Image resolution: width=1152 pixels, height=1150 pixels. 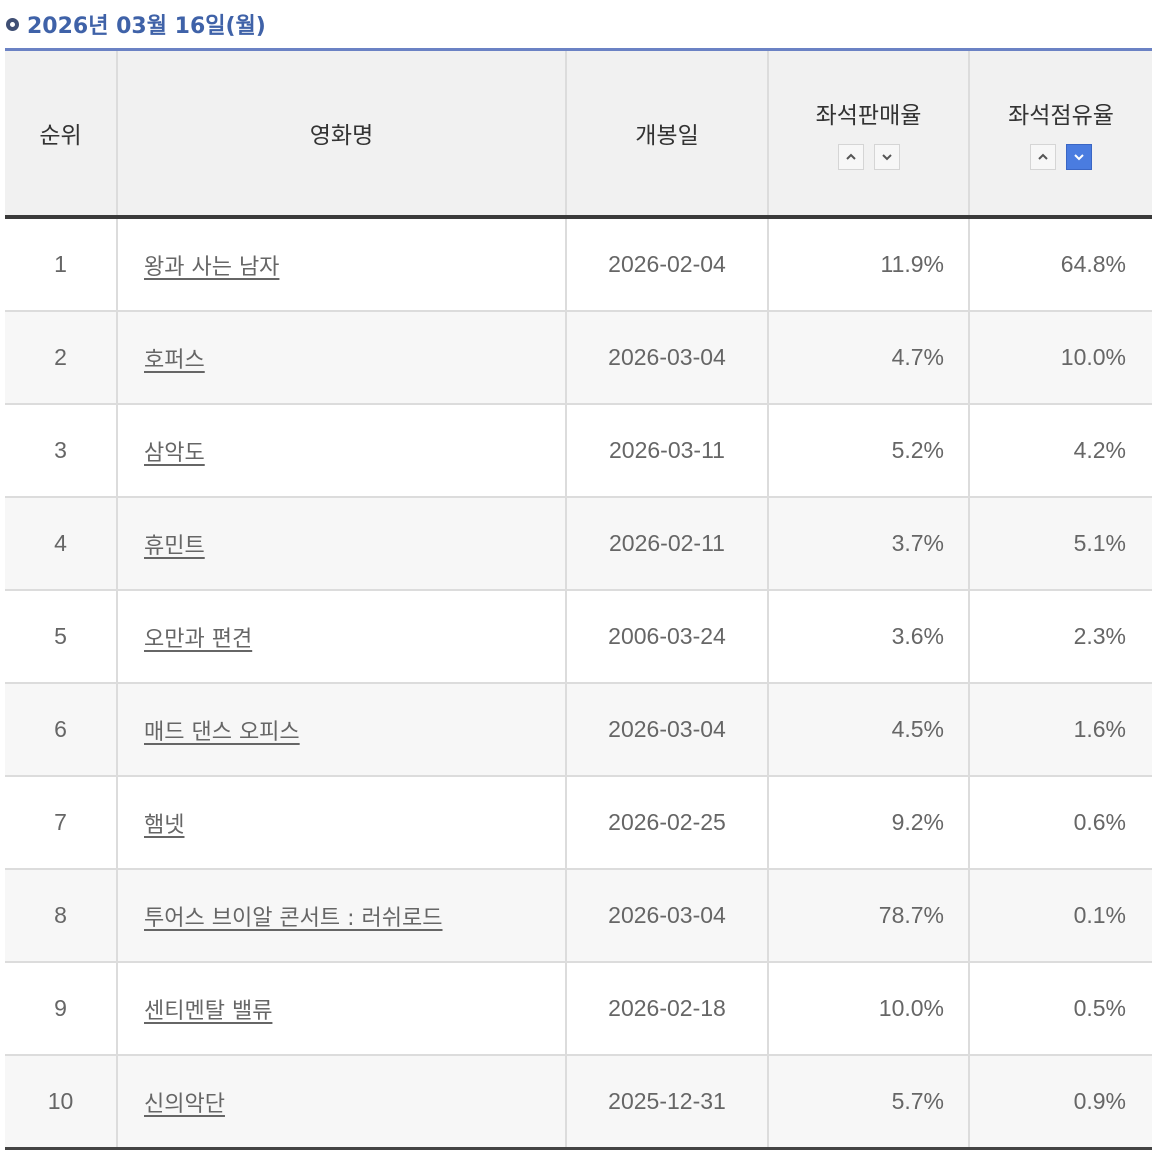 I want to click on share-rate-sort-controls, so click(x=1061, y=157).